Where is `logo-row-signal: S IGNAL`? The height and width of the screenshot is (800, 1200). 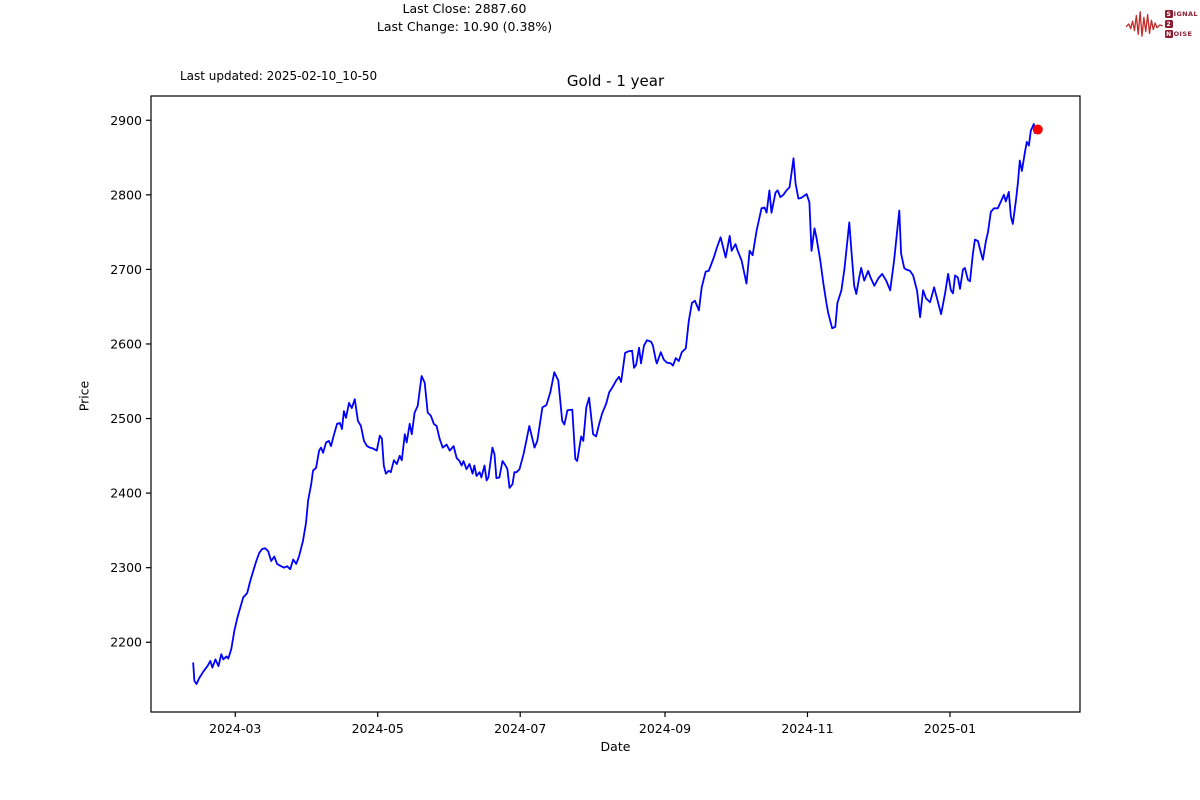
logo-row-signal: S IGNAL is located at coordinates (1181, 14).